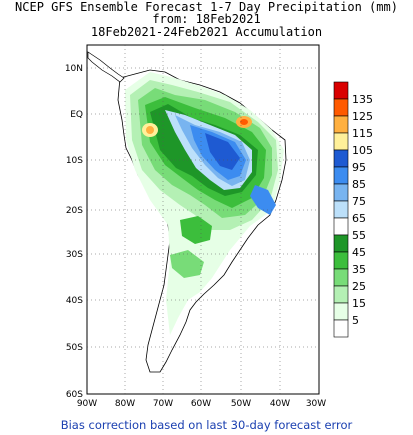 The width and height of the screenshot is (413, 435). What do you see at coordinates (74, 348) in the screenshot?
I see `lat-label-50s: 50S` at bounding box center [74, 348].